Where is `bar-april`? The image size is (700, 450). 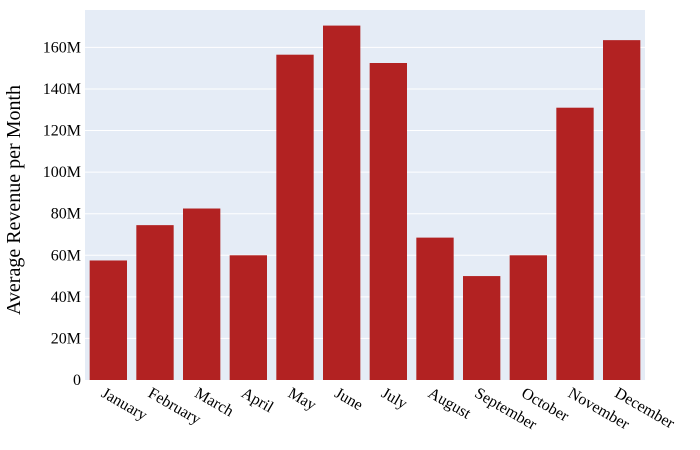
bar-april is located at coordinates (248, 317).